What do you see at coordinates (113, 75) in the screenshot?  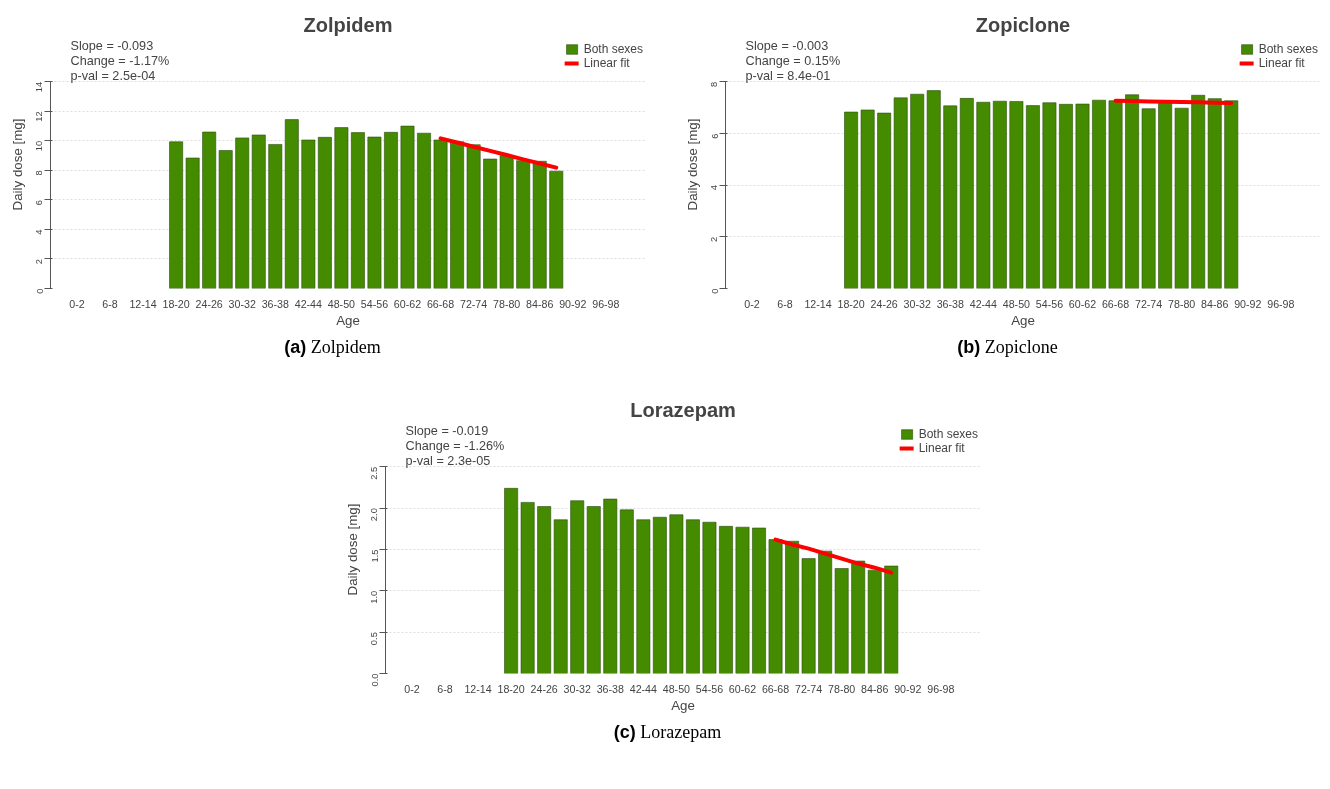 I see `annotation: p-val = 2.5e-04` at bounding box center [113, 75].